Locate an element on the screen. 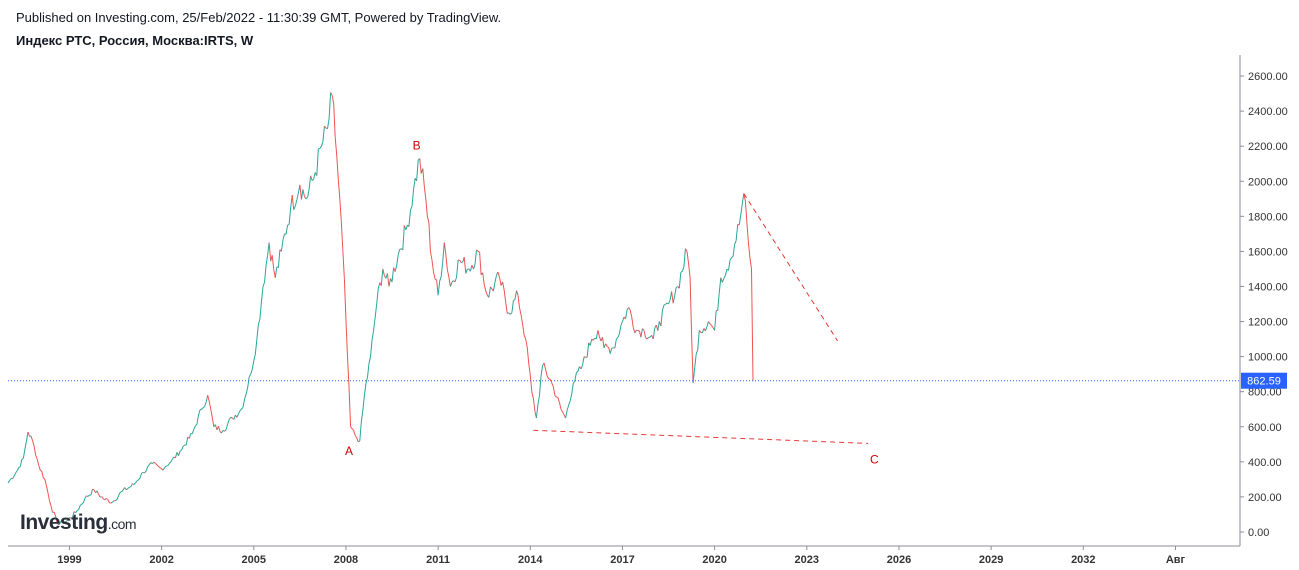  x-tick-label: 2008 is located at coordinates (346, 560).